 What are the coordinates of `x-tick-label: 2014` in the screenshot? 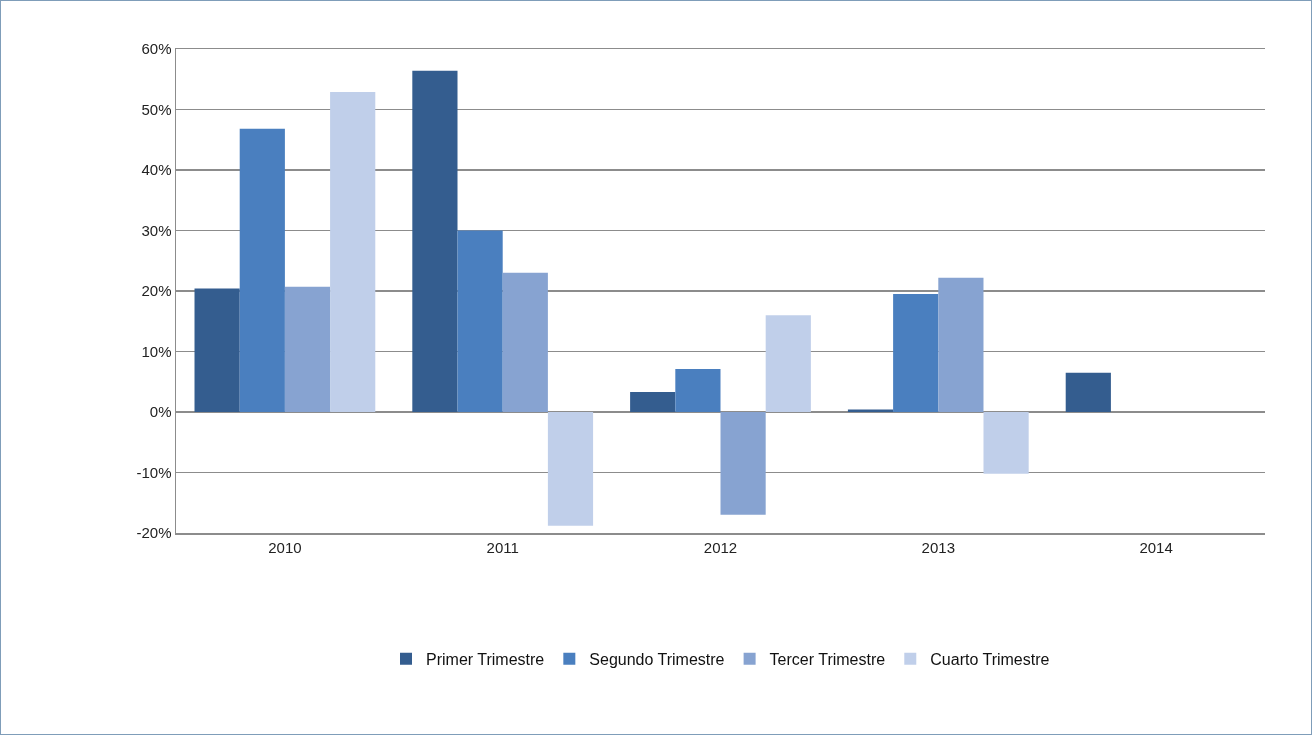 It's located at (1156, 547).